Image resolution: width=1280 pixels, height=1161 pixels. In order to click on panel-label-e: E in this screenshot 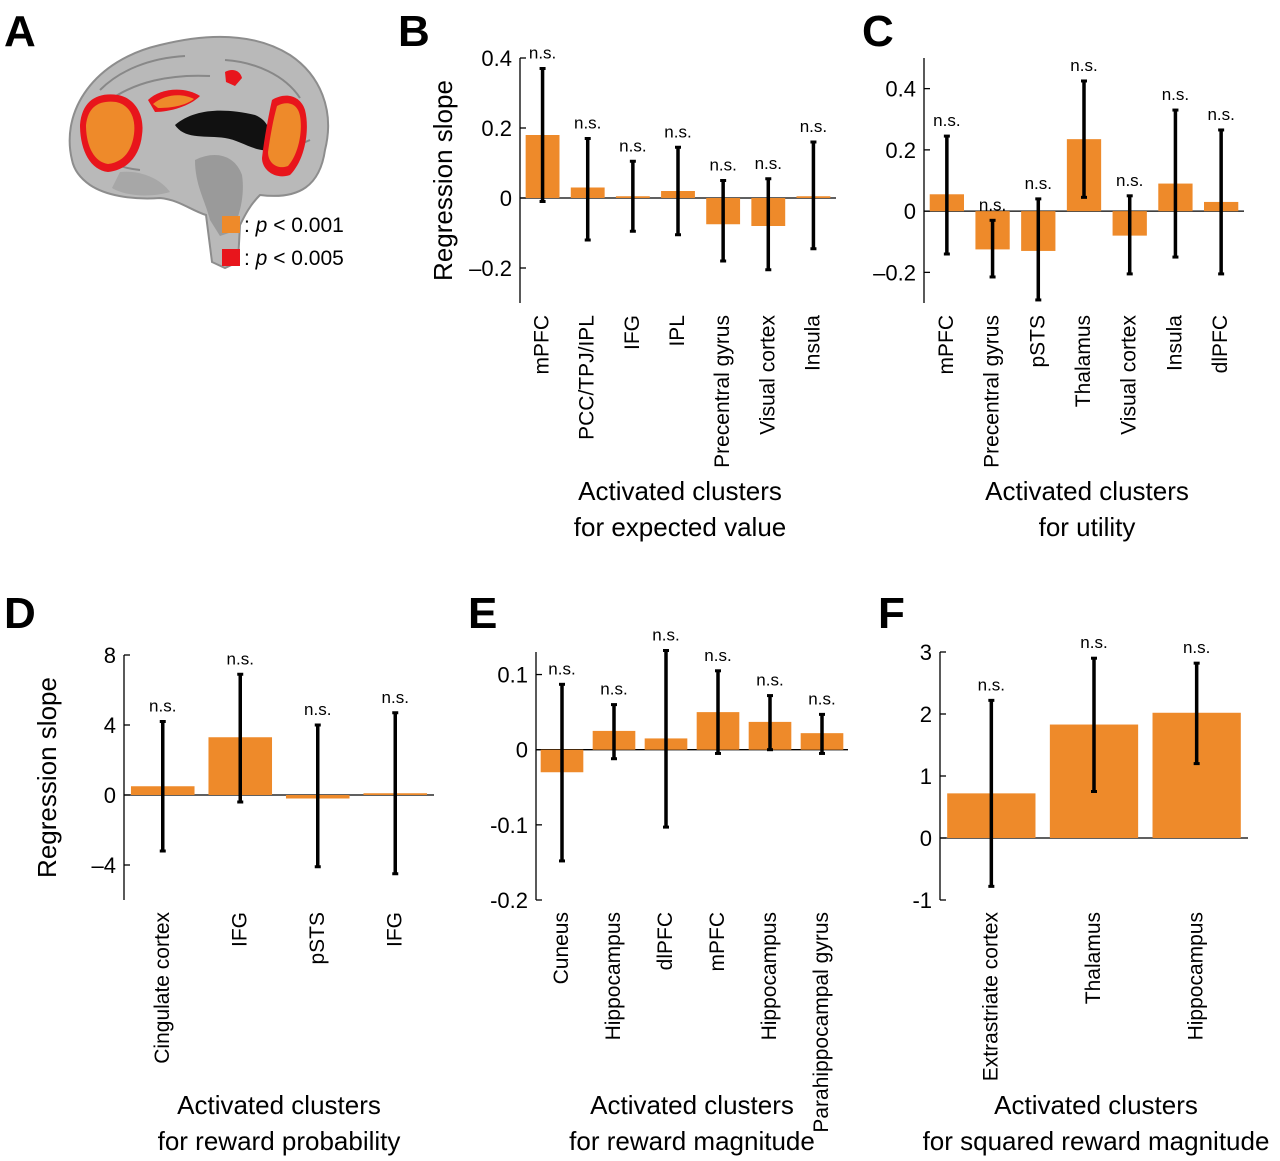, I will do `click(482, 613)`.